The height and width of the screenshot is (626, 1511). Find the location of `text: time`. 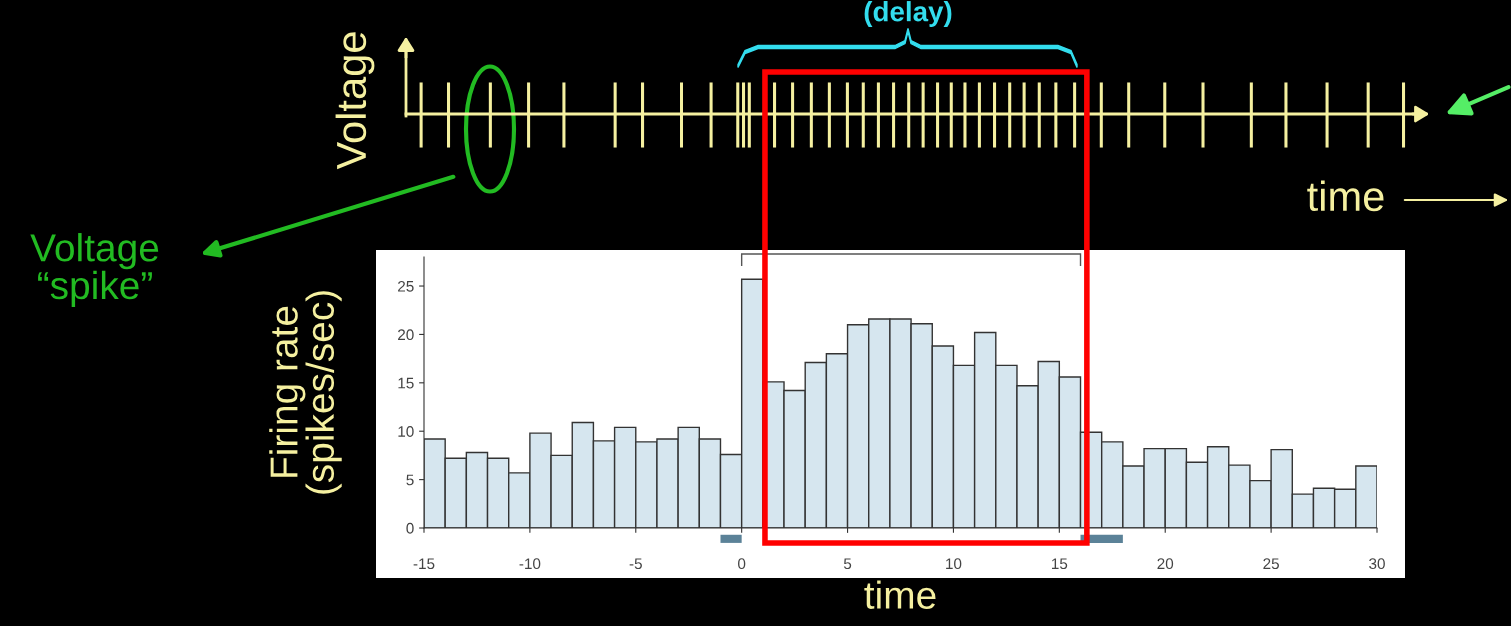

text: time is located at coordinates (1345, 196).